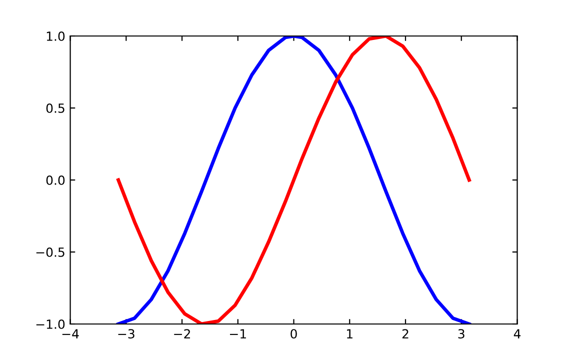  What do you see at coordinates (70, 333) in the screenshot?
I see `x-tick-label: −4` at bounding box center [70, 333].